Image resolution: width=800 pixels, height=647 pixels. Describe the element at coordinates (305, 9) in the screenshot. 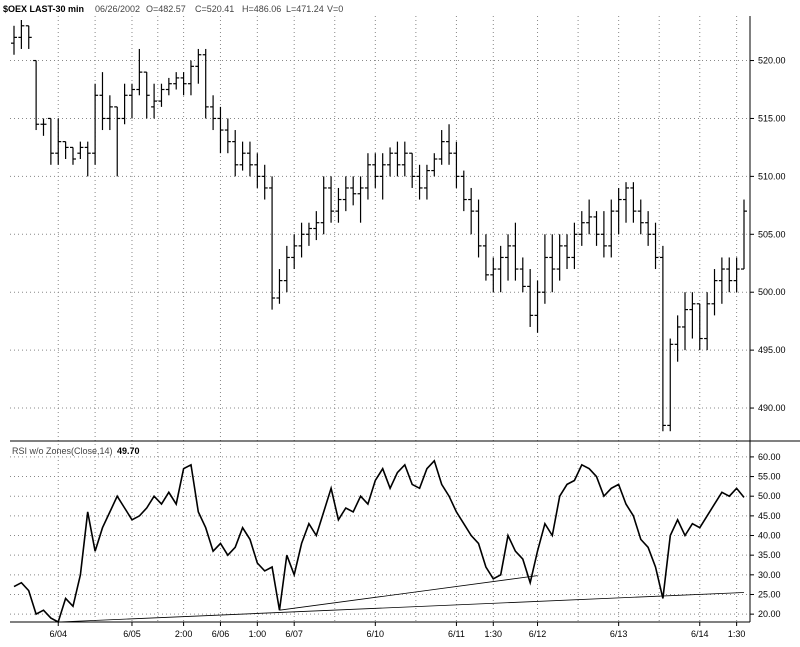

I see `low-label: L=471.24` at that location.